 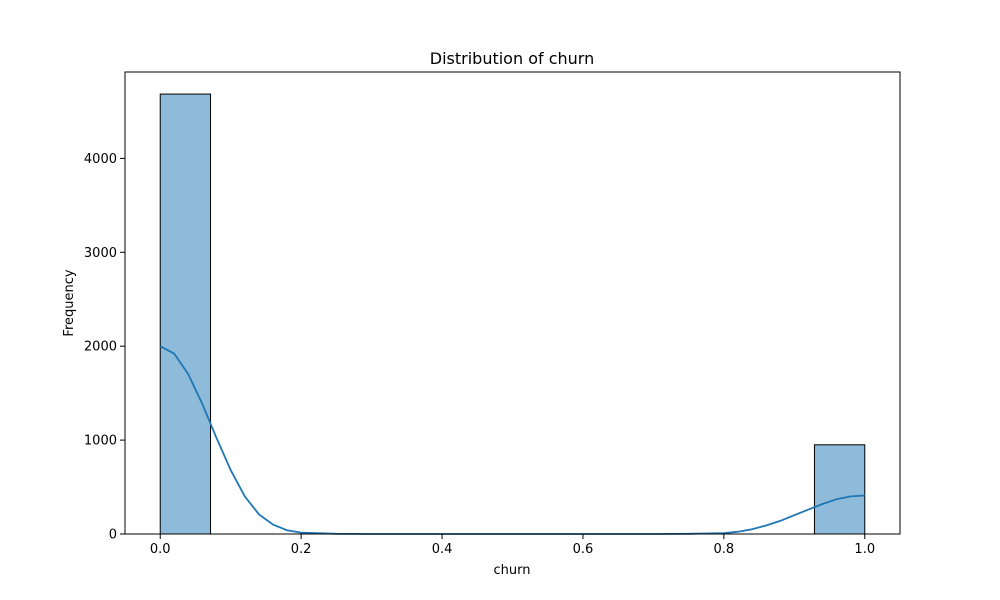 I want to click on x-tick-label: 1.0, so click(x=864, y=549).